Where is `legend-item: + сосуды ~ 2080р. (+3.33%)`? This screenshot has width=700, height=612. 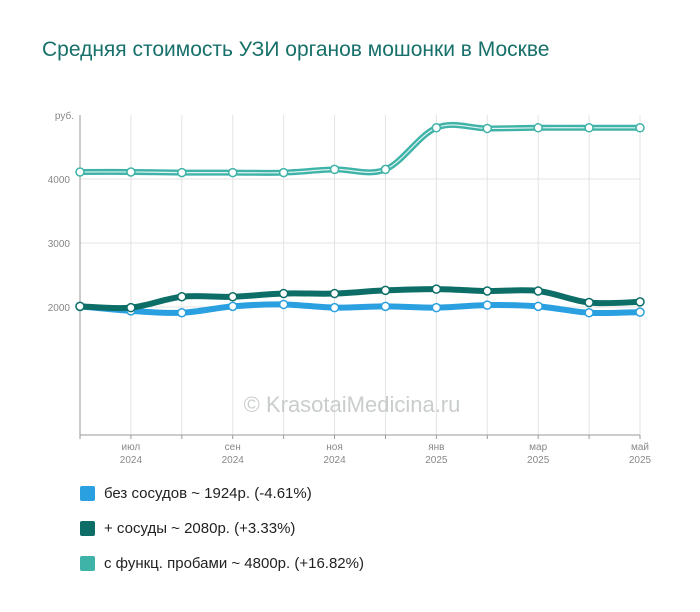
legend-item: + сосуды ~ 2080р. (+3.33%) is located at coordinates (222, 528).